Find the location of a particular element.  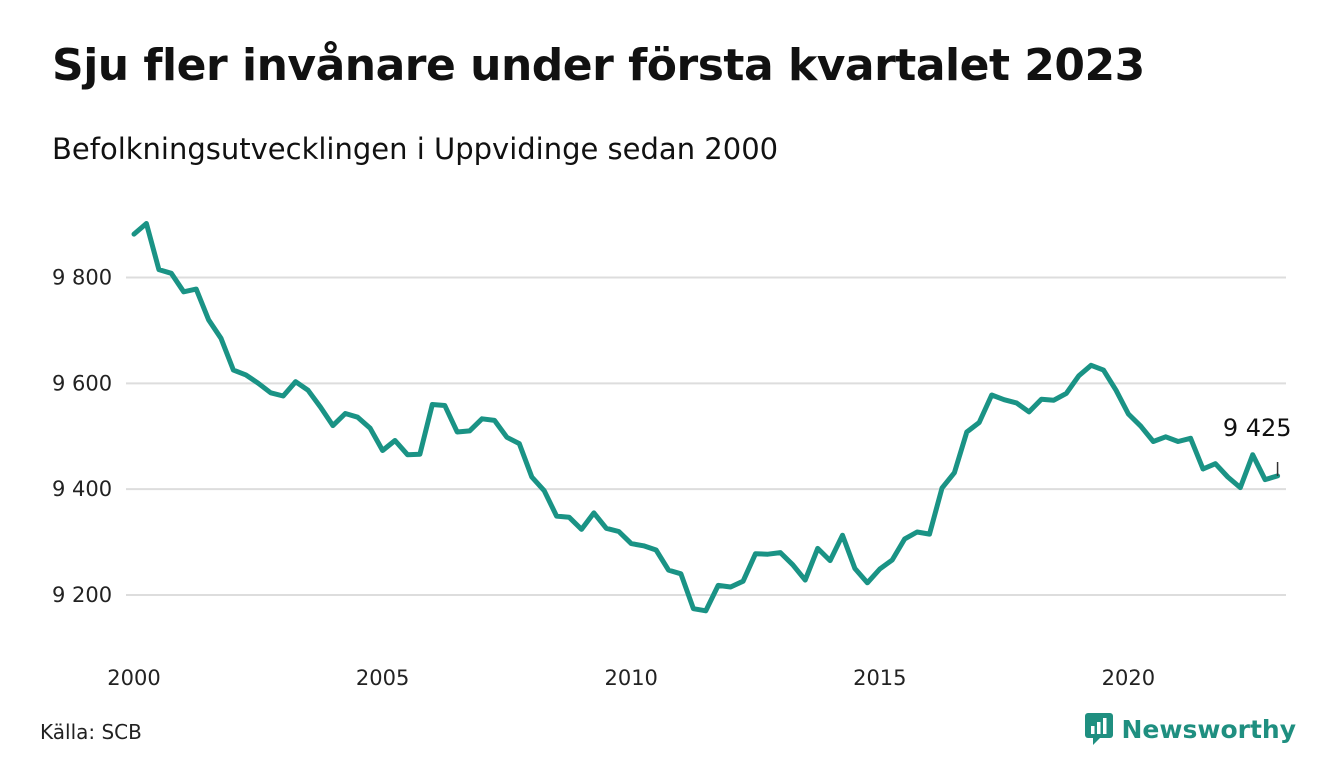

x-axis-tick-labels: 2000 2005 2010 2015 2020 is located at coordinates (631, 678).